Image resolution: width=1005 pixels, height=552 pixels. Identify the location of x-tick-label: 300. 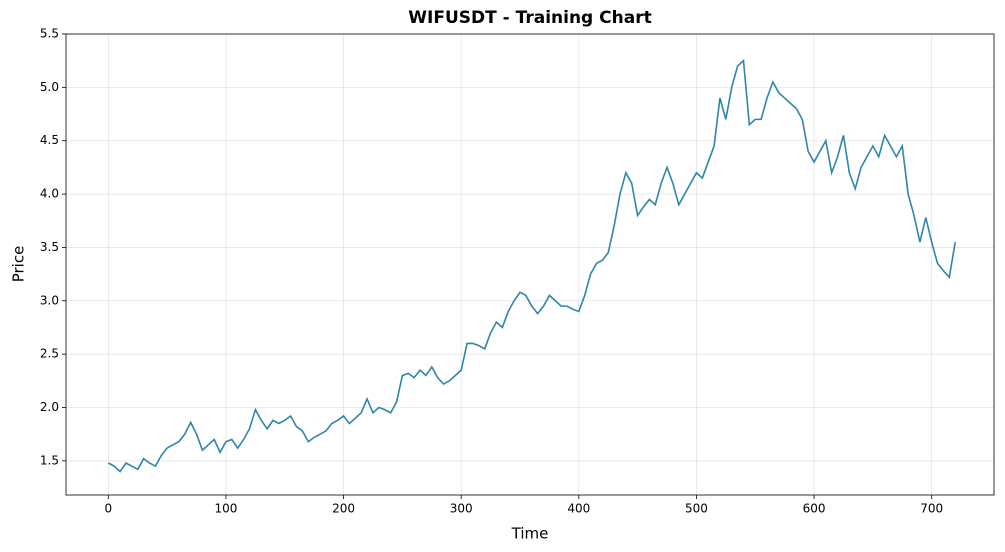
(461, 509).